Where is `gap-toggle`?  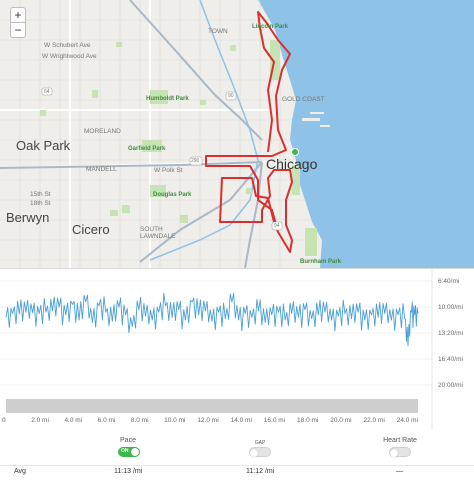 gap-toggle is located at coordinates (260, 452).